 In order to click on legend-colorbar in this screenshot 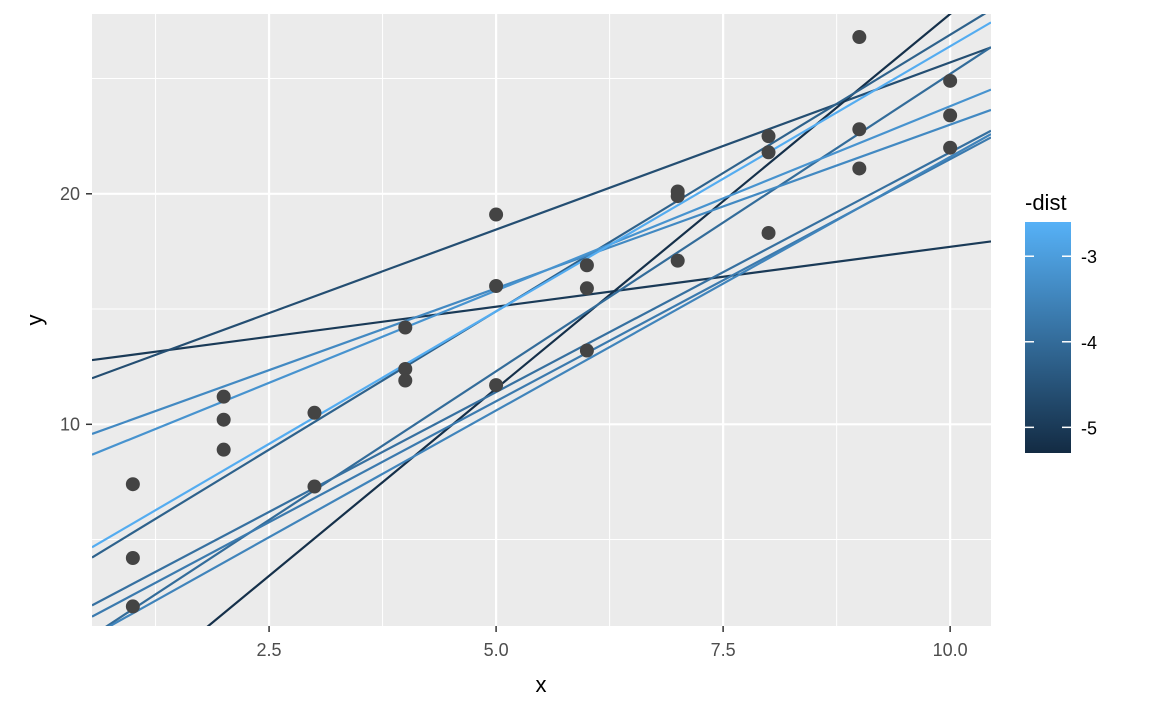, I will do `click(1048, 337)`.